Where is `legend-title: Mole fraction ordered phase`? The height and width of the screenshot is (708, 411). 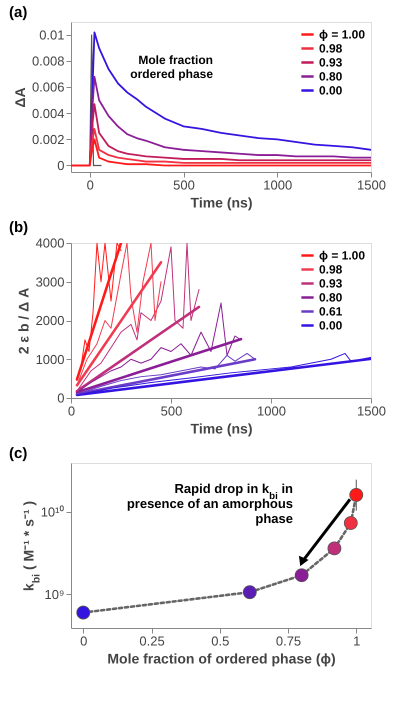
legend-title: Mole fraction ordered phase is located at coordinates (172, 67).